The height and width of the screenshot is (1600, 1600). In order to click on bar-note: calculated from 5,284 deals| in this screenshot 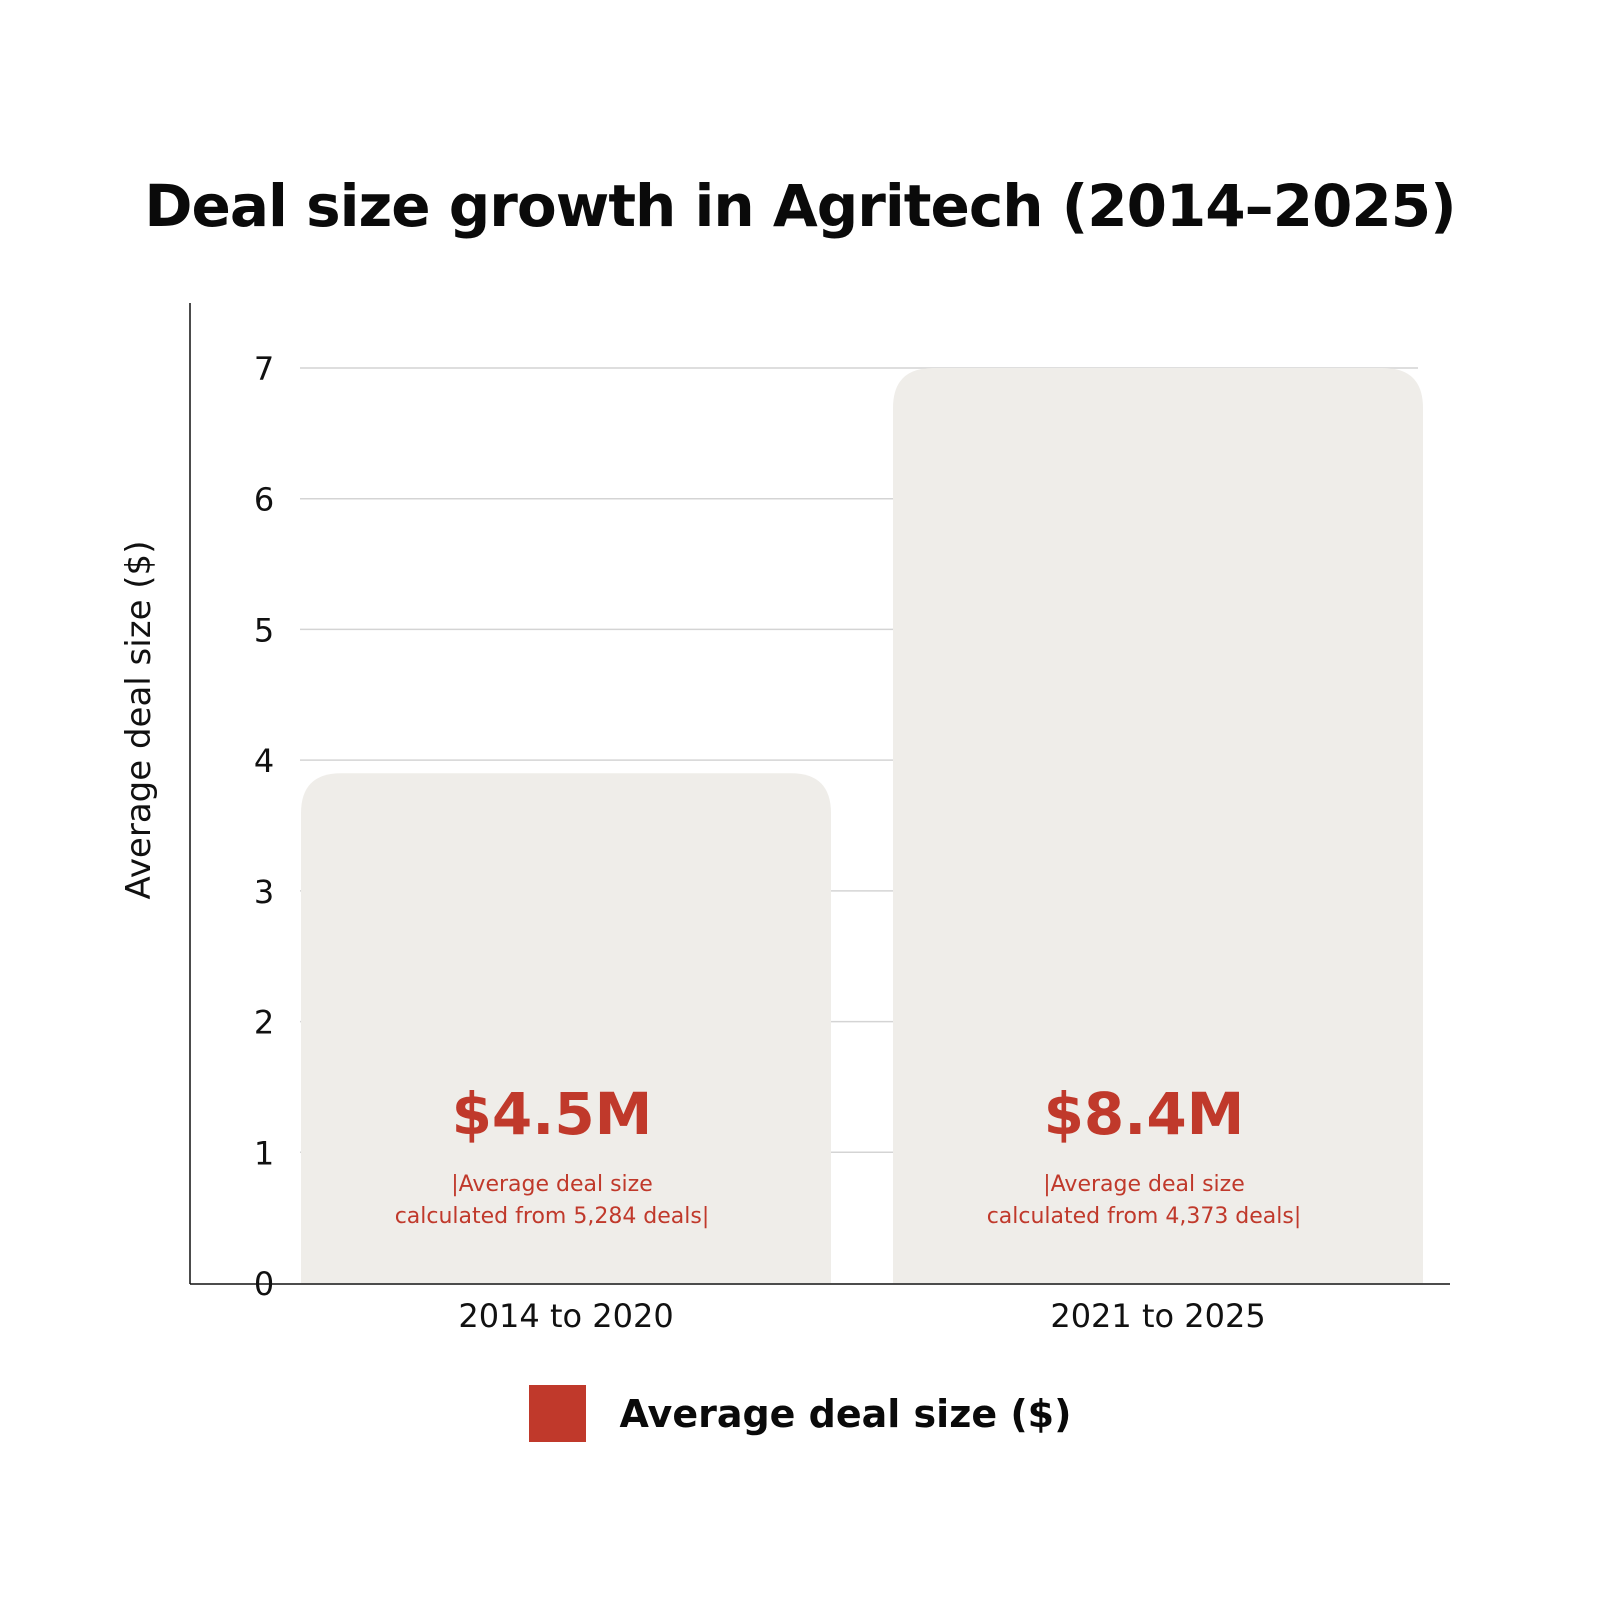, I will do `click(552, 1216)`.